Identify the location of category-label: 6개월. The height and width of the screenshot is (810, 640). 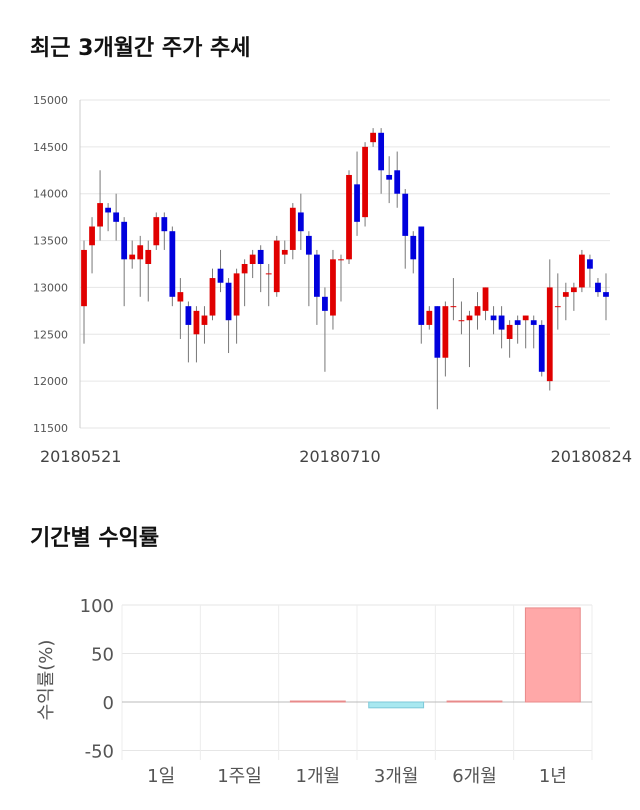
(474, 776).